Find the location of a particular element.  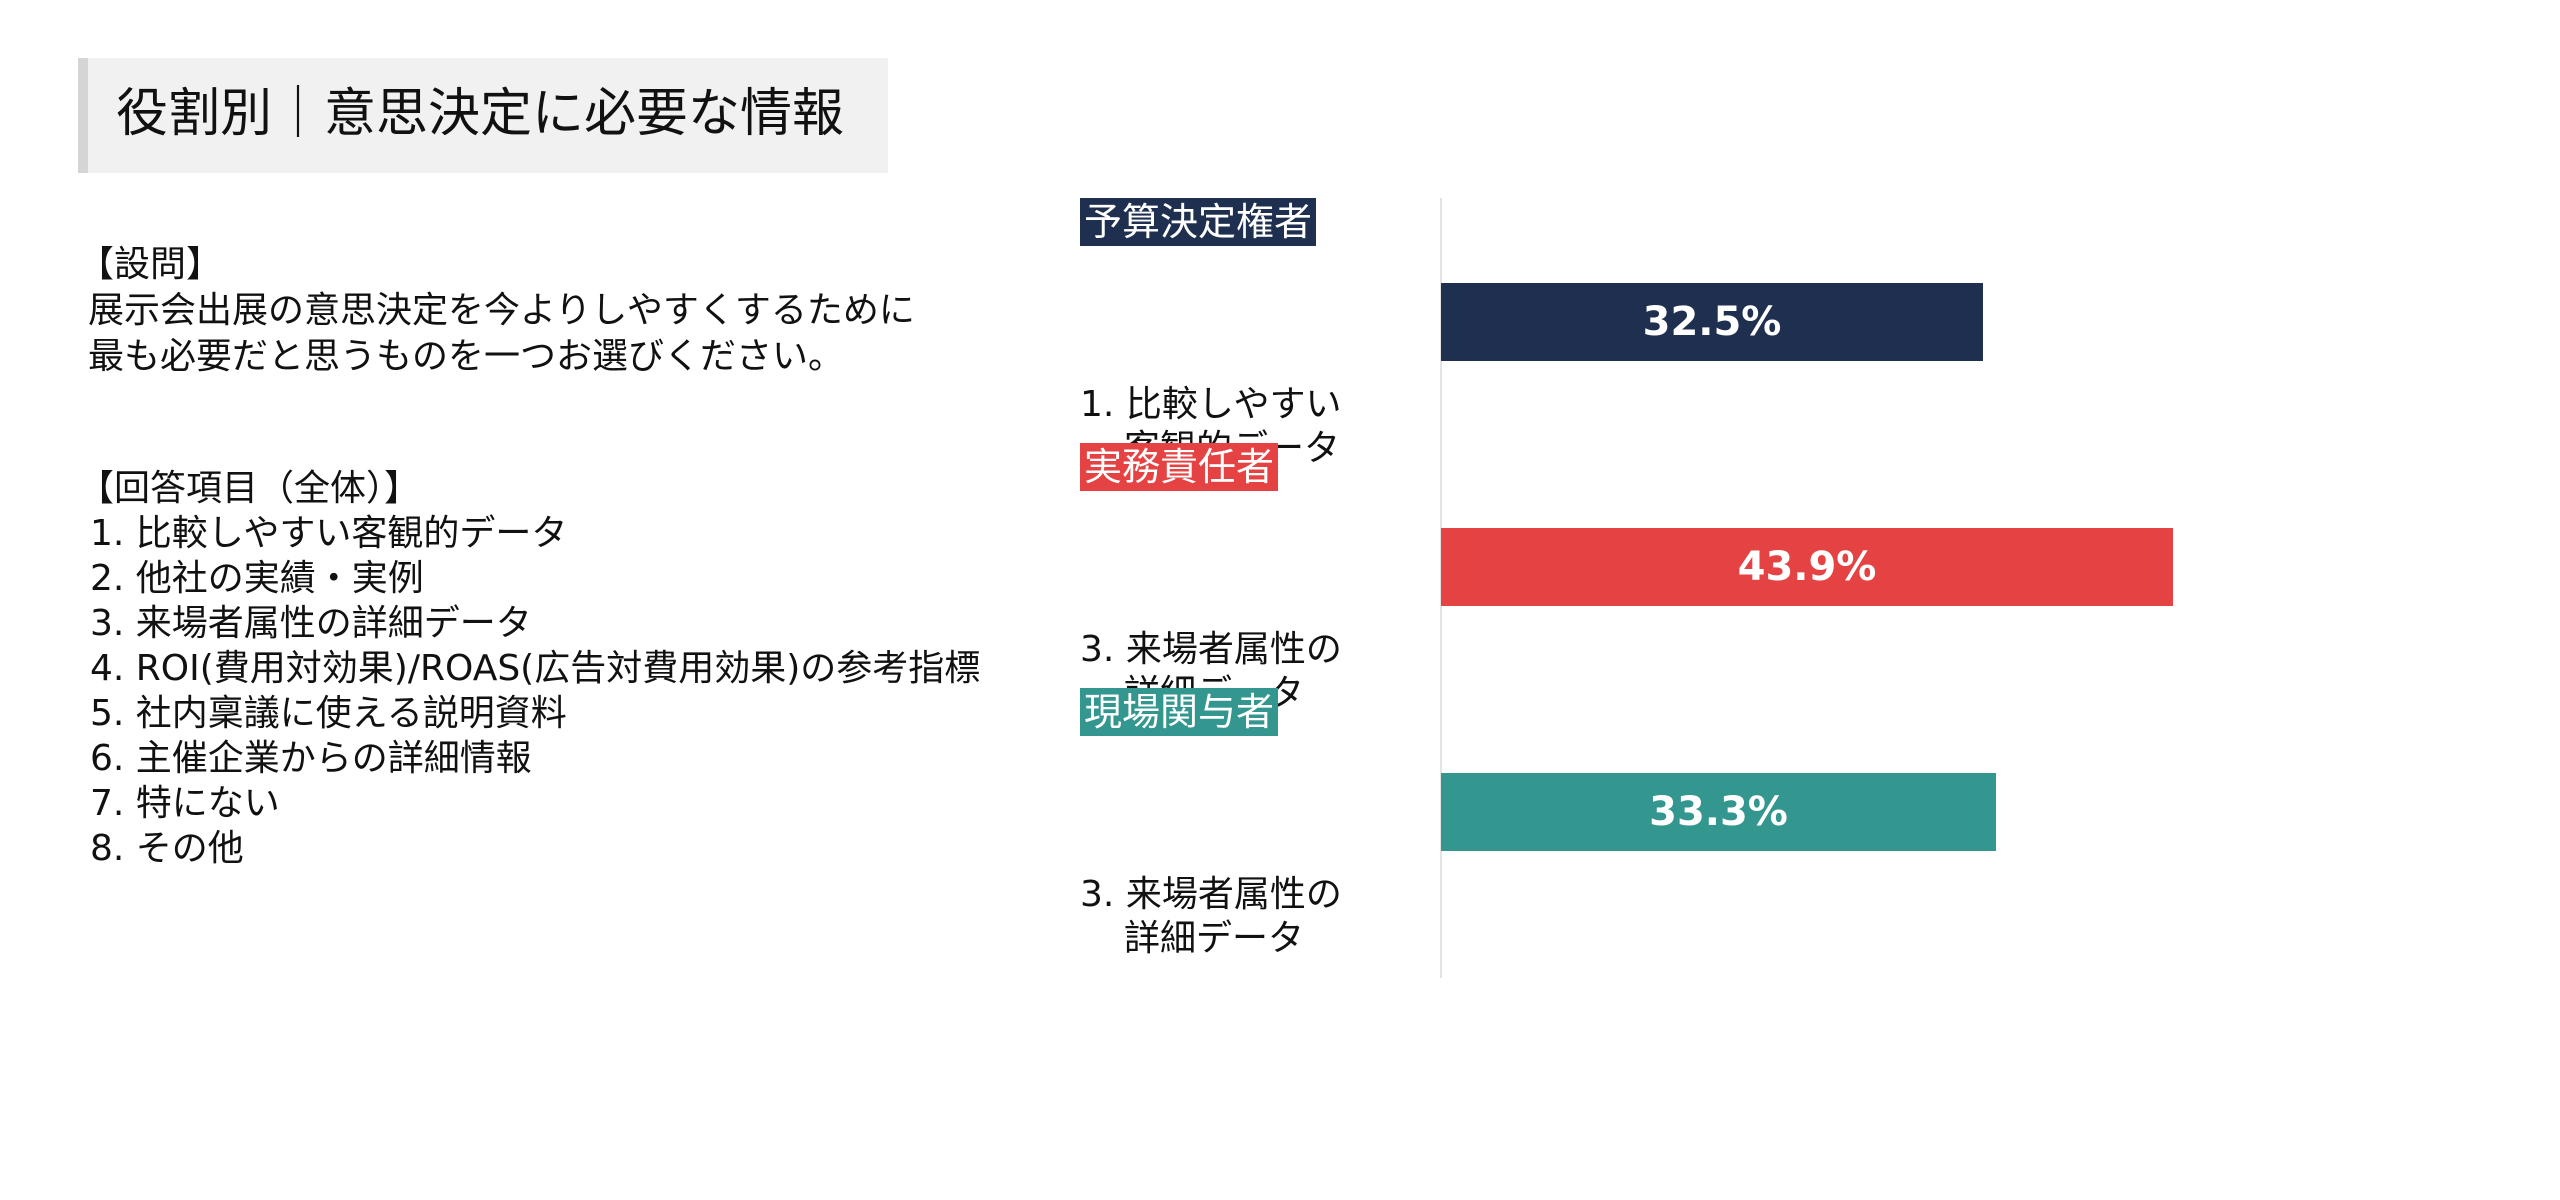

answer-option: 3. 来場者属性の詳細データ is located at coordinates (311, 623).